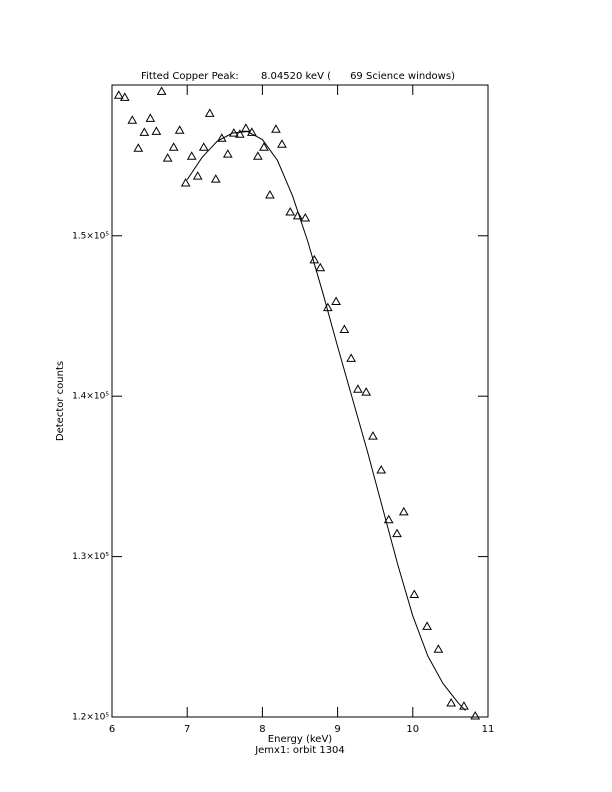 The height and width of the screenshot is (792, 612). Describe the element at coordinates (112, 729) in the screenshot. I see `x-tick-label: 6` at that location.